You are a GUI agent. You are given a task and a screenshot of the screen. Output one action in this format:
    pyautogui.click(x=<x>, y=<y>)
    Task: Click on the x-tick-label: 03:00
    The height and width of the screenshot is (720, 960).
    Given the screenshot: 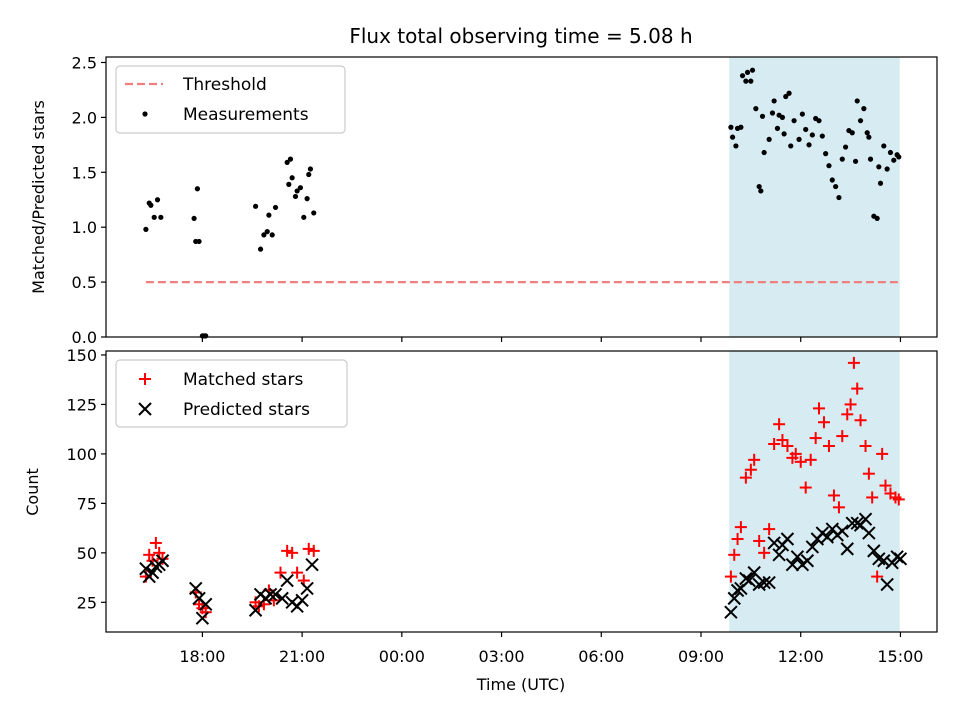 What is the action you would take?
    pyautogui.click(x=502, y=656)
    